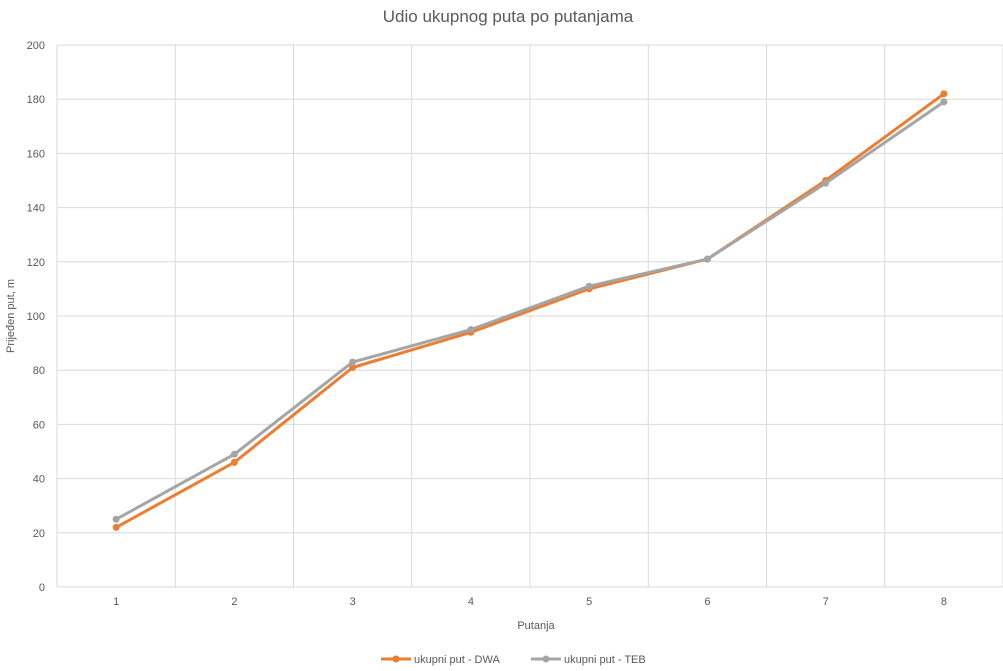 The width and height of the screenshot is (1003, 671). I want to click on x-tick-label: 8, so click(944, 602).